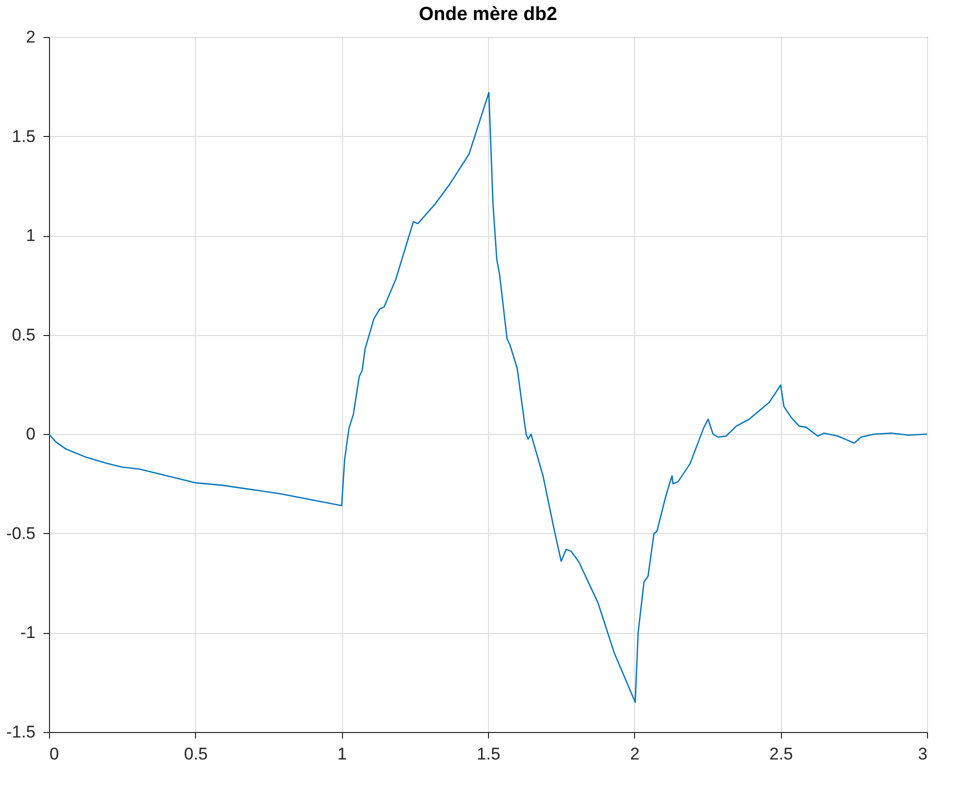 The image size is (960, 792). Describe the element at coordinates (31, 434) in the screenshot. I see `y-tick-label: 0` at that location.